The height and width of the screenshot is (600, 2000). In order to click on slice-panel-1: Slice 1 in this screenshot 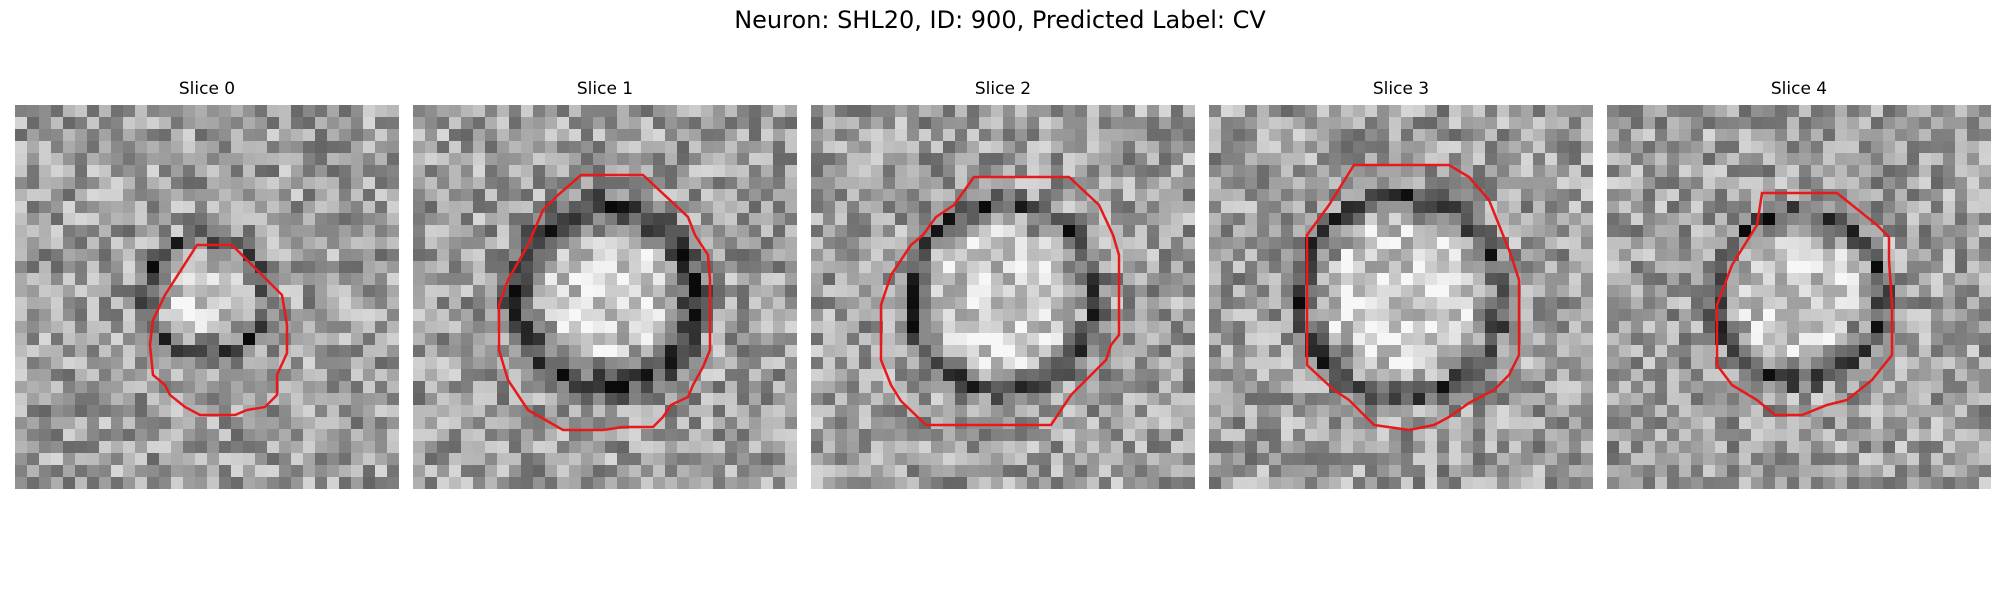, I will do `click(605, 284)`.